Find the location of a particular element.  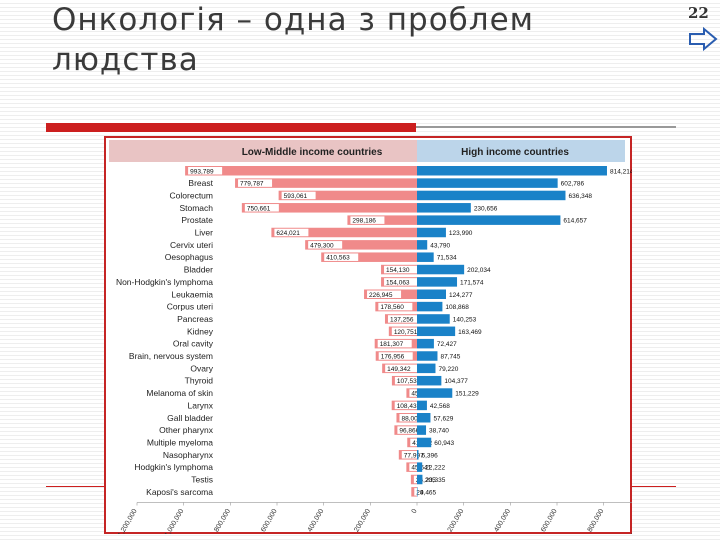

value-label-high-income: 151,229 is located at coordinates (467, 394).